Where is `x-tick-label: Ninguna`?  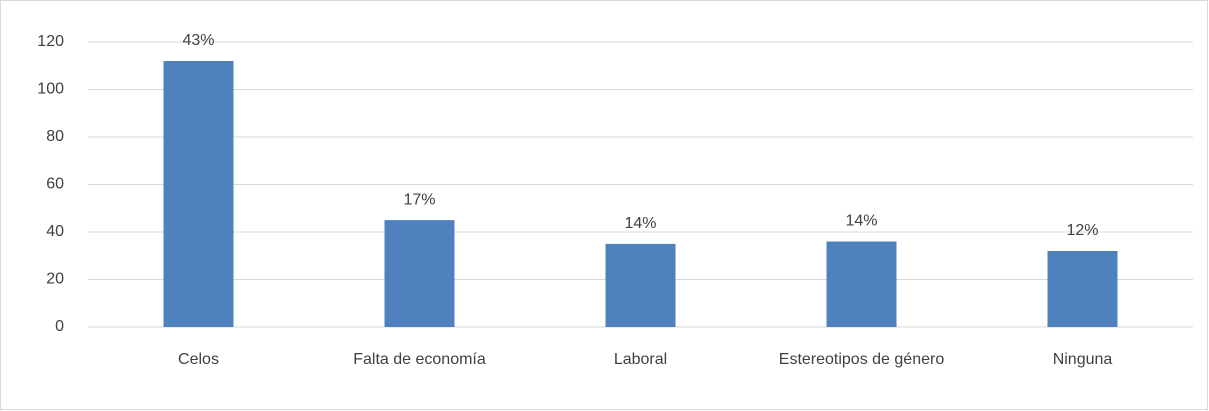 x-tick-label: Ninguna is located at coordinates (1082, 359).